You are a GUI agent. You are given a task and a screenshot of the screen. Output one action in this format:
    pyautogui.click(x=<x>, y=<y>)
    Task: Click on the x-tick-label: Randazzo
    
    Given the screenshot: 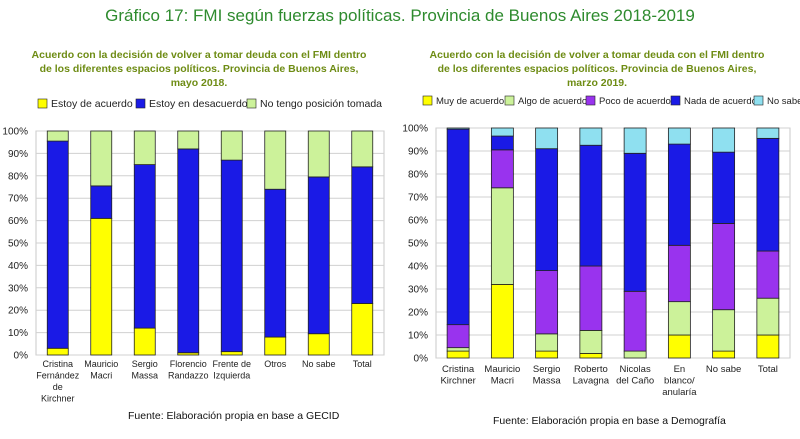 What is the action you would take?
    pyautogui.click(x=188, y=376)
    